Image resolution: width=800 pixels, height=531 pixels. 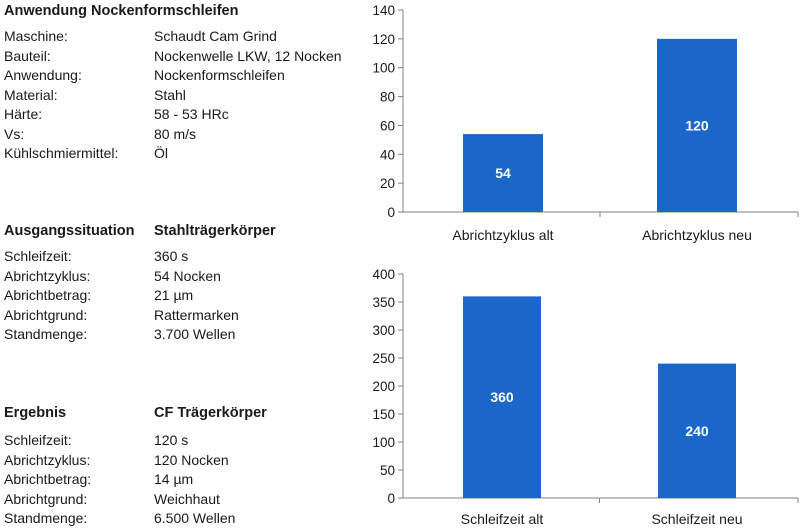 I want to click on spec-value: Weichhaut, so click(x=187, y=498).